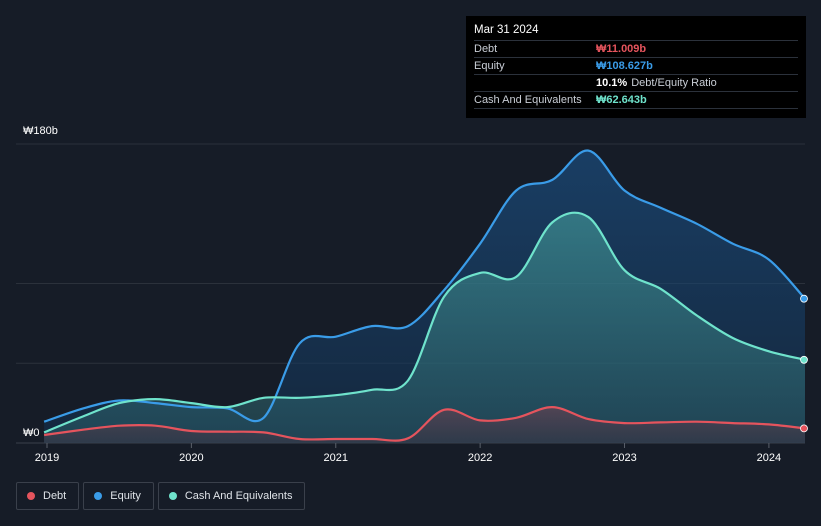 This screenshot has width=821, height=526. Describe the element at coordinates (55, 496) in the screenshot. I see `legend-debt-label: Debt` at that location.